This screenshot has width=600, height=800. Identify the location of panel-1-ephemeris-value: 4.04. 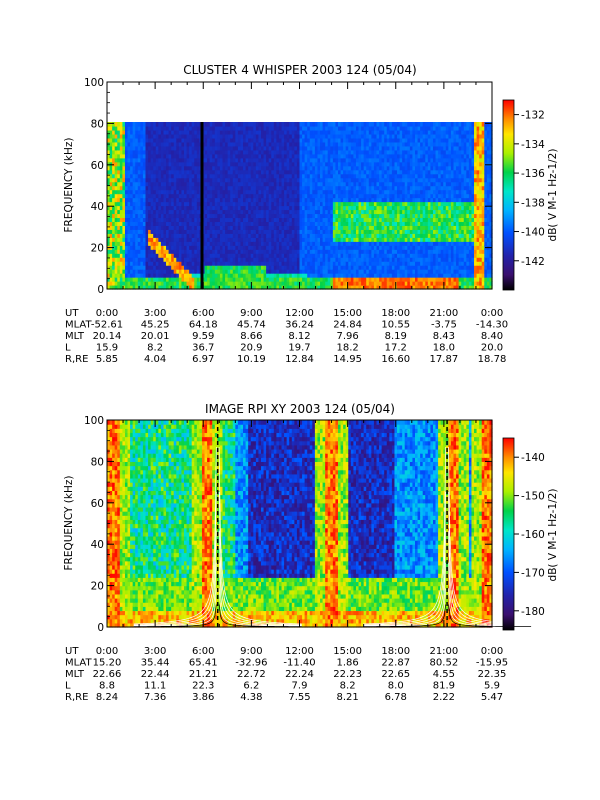
(155, 359).